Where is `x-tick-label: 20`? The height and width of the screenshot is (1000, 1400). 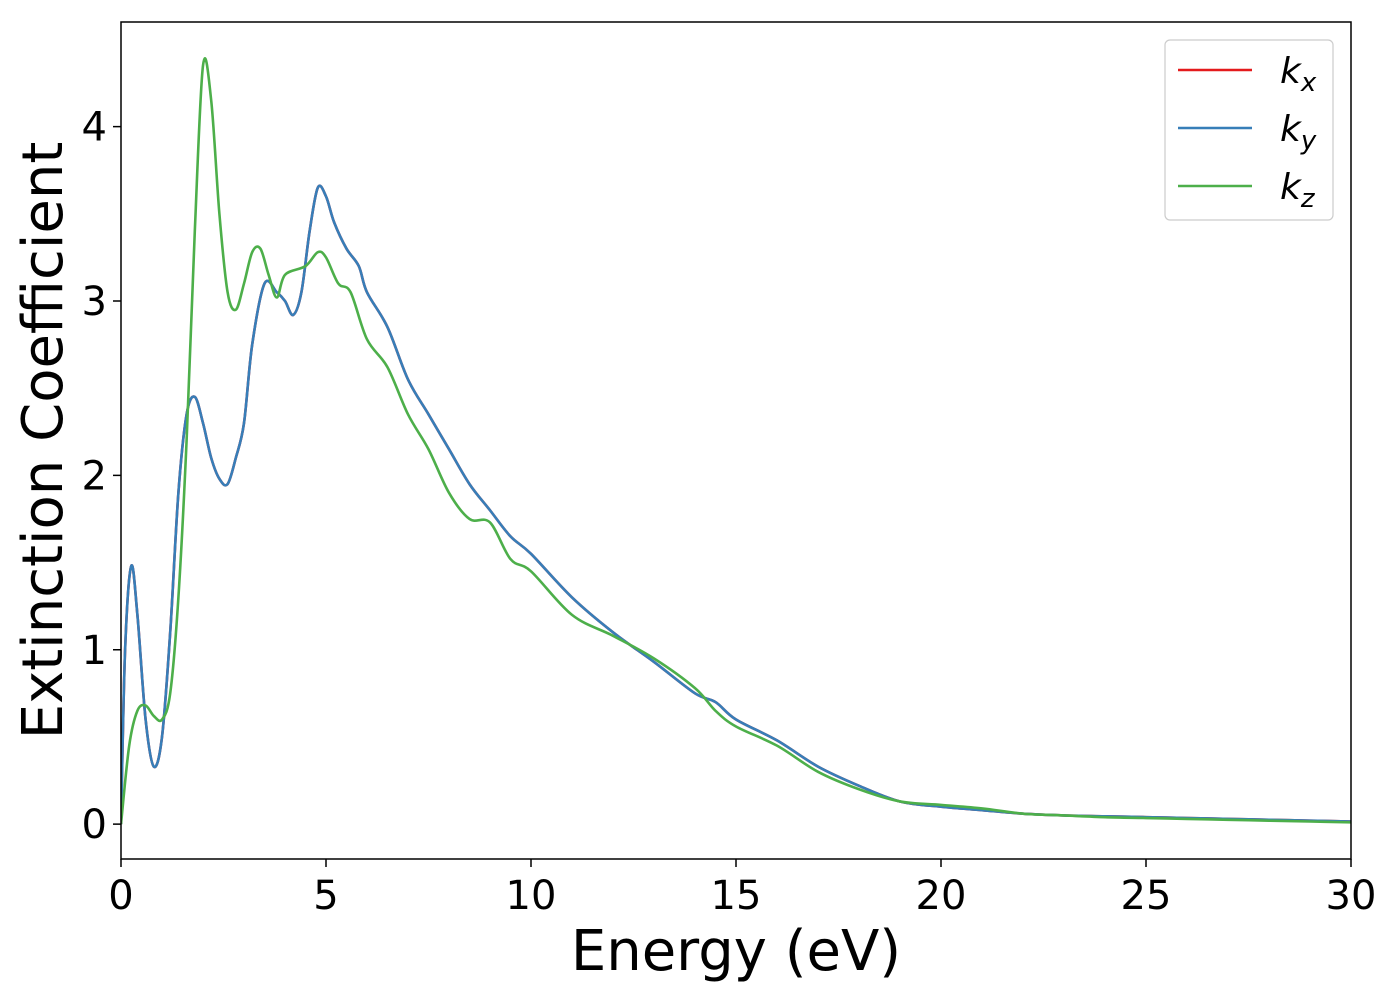 x-tick-label: 20 is located at coordinates (941, 896).